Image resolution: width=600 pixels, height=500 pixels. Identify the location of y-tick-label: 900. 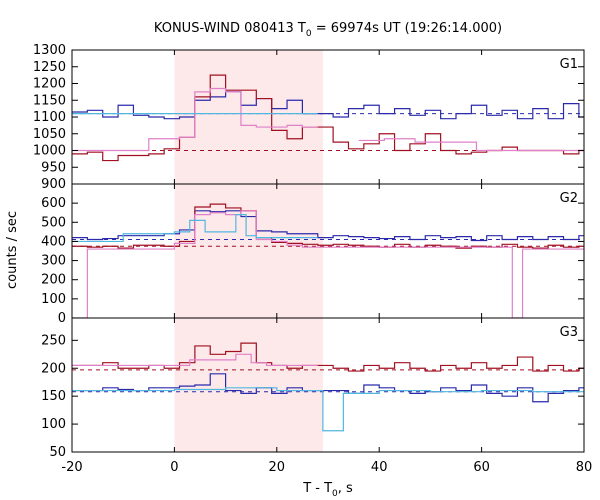
(53, 184).